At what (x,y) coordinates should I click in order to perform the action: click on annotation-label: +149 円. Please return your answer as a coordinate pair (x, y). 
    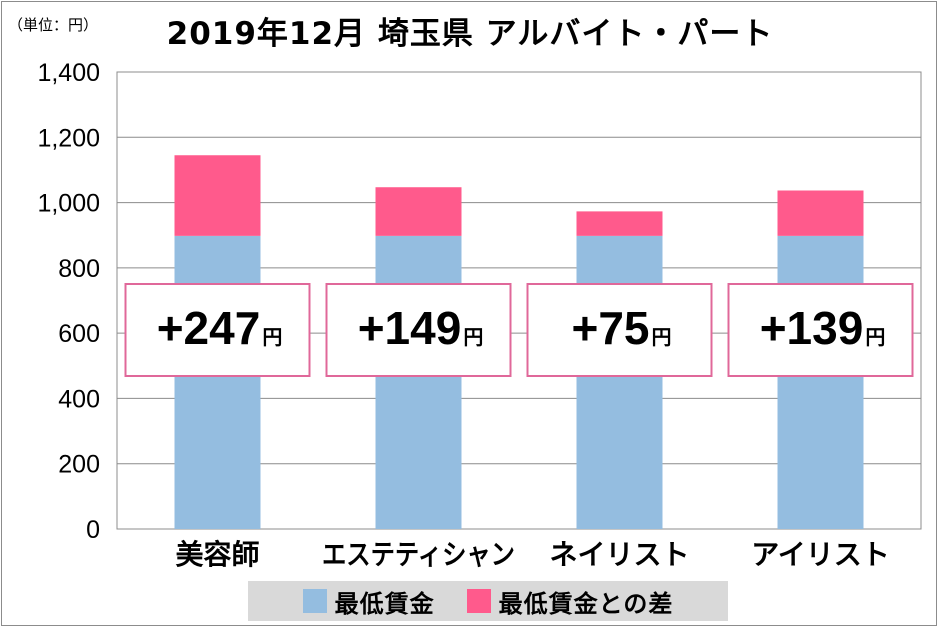
    Looking at the image, I should click on (421, 328).